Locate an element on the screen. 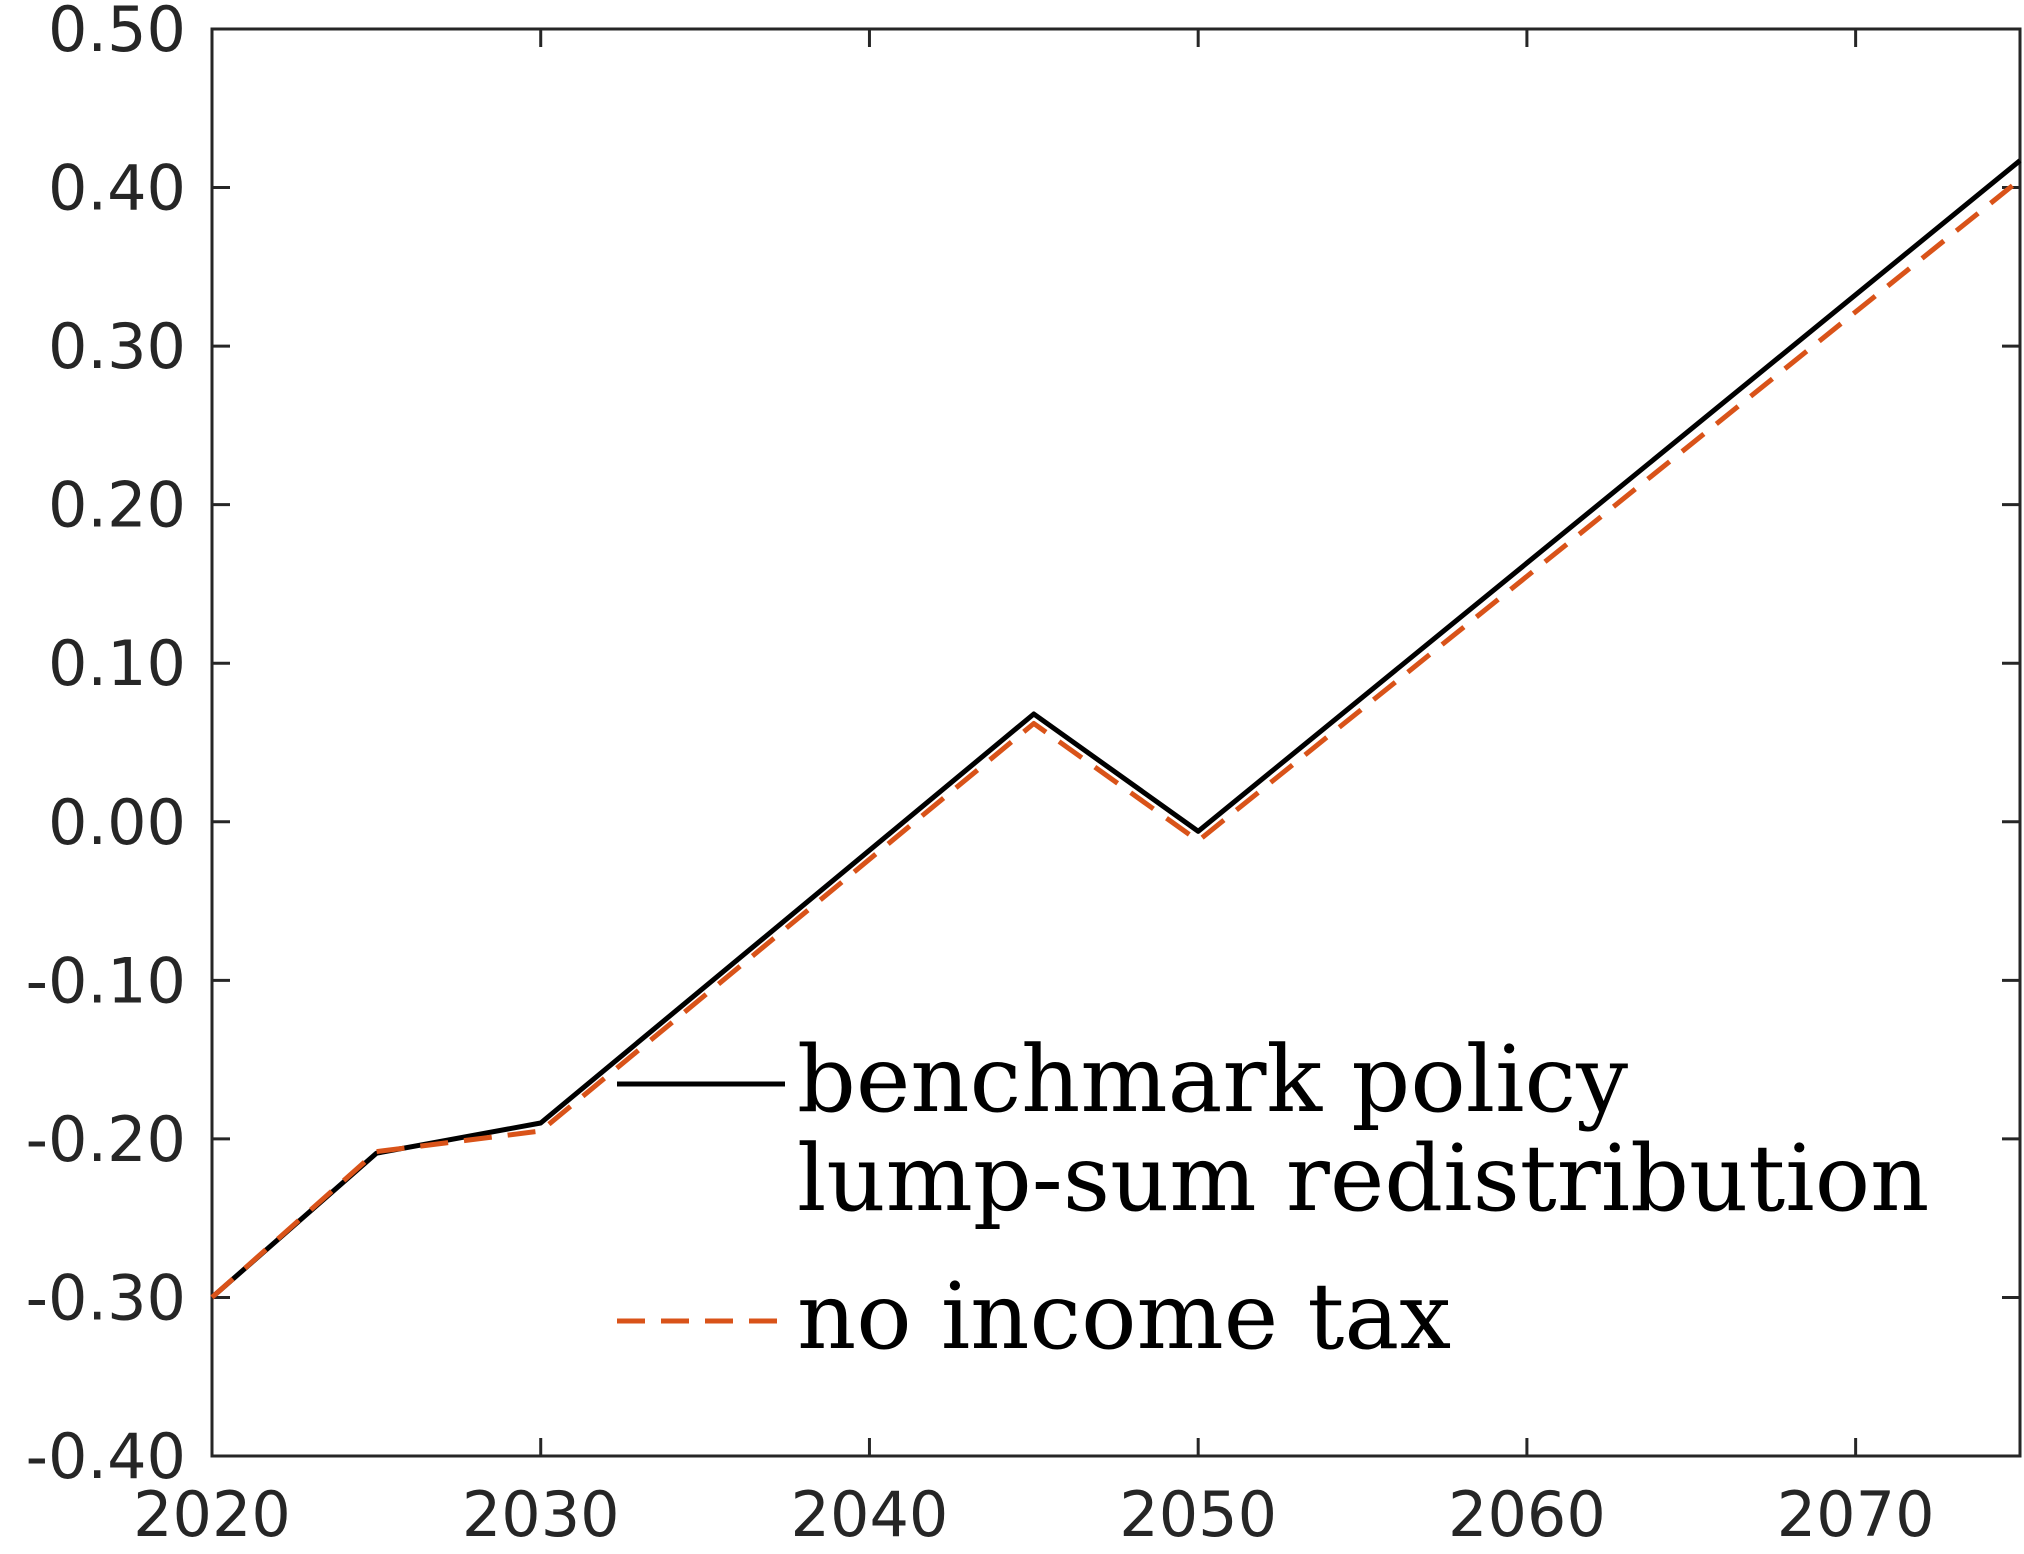  y-tick-label: -0.20 is located at coordinates (106, 1139).